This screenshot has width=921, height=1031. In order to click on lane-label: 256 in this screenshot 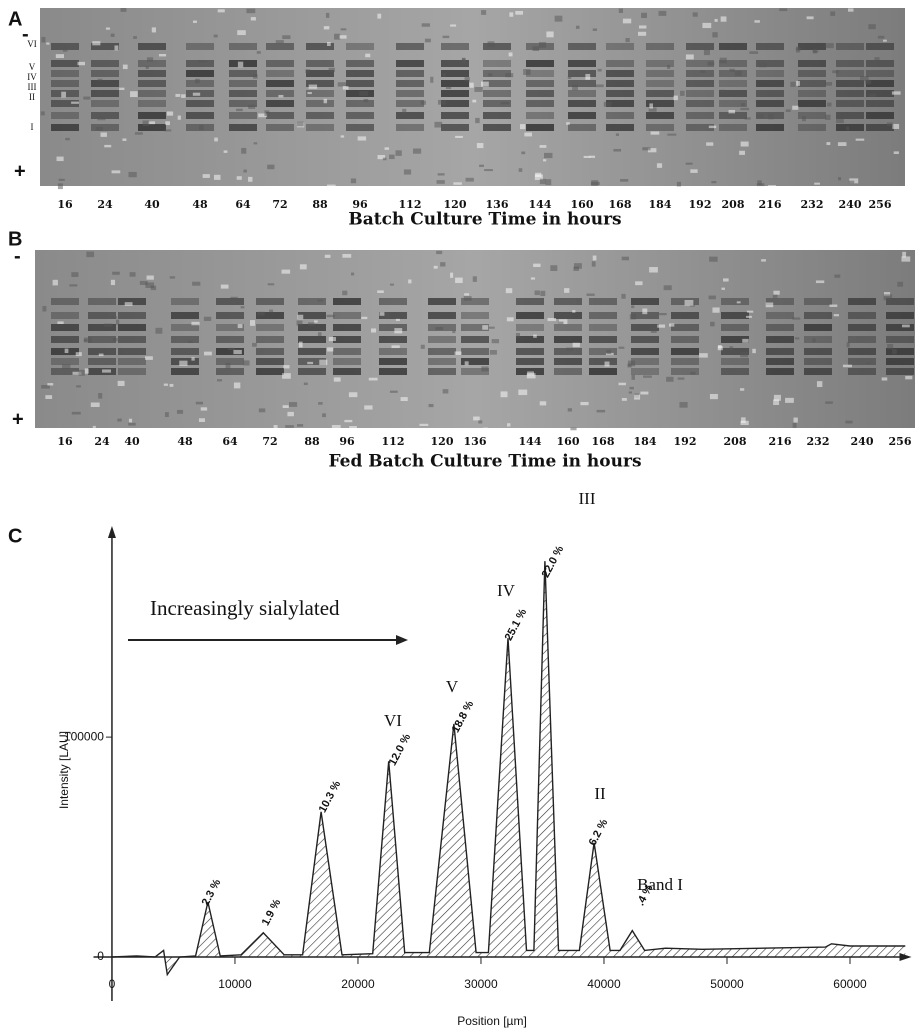, I will do `click(900, 441)`.